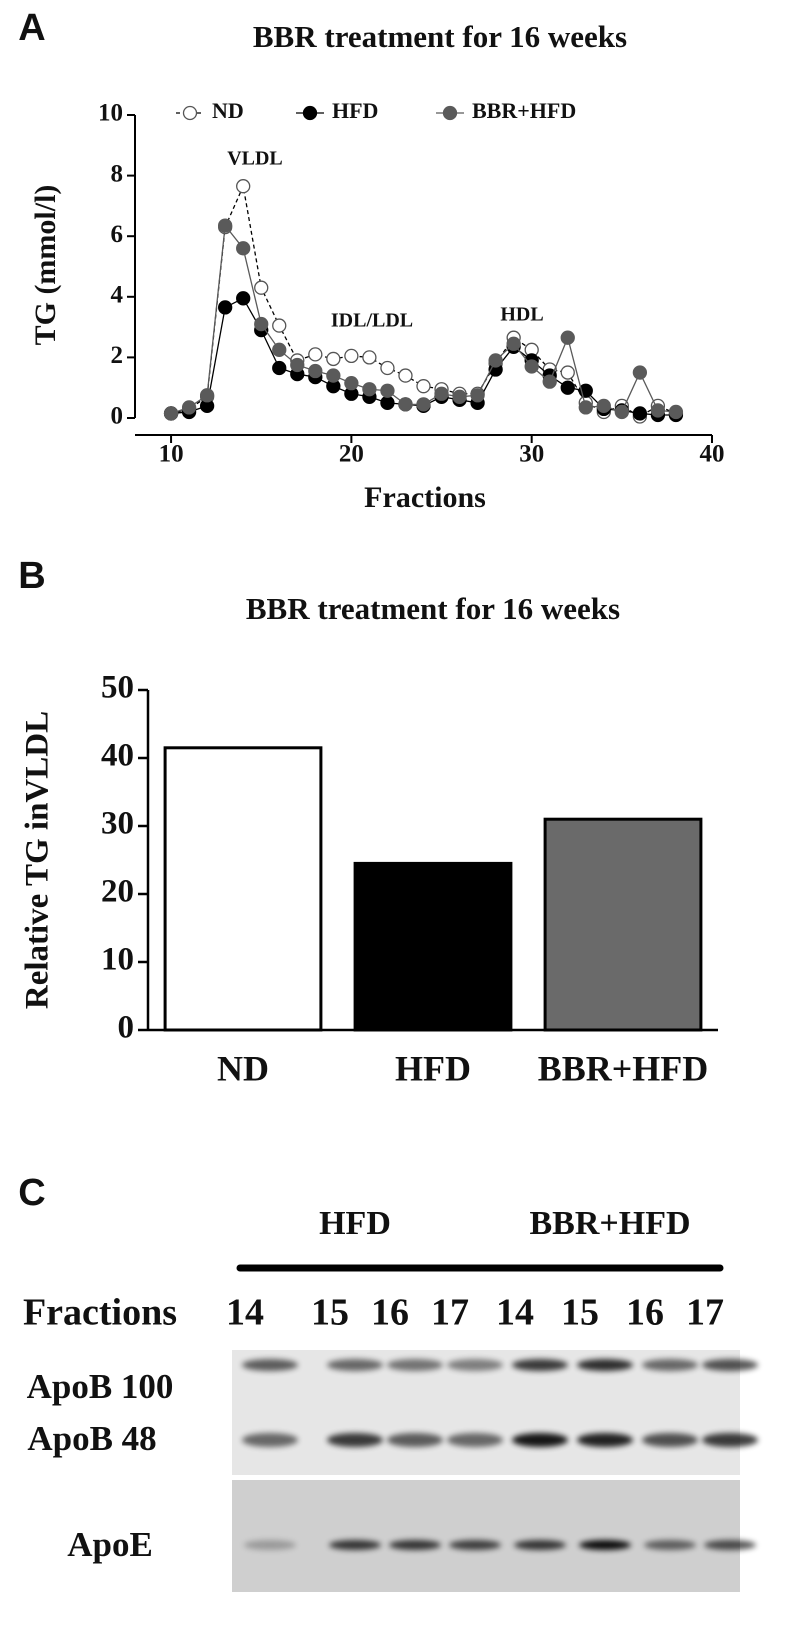  Describe the element at coordinates (623, 1068) in the screenshot. I see `x-tick-label: BBR+HFD` at that location.